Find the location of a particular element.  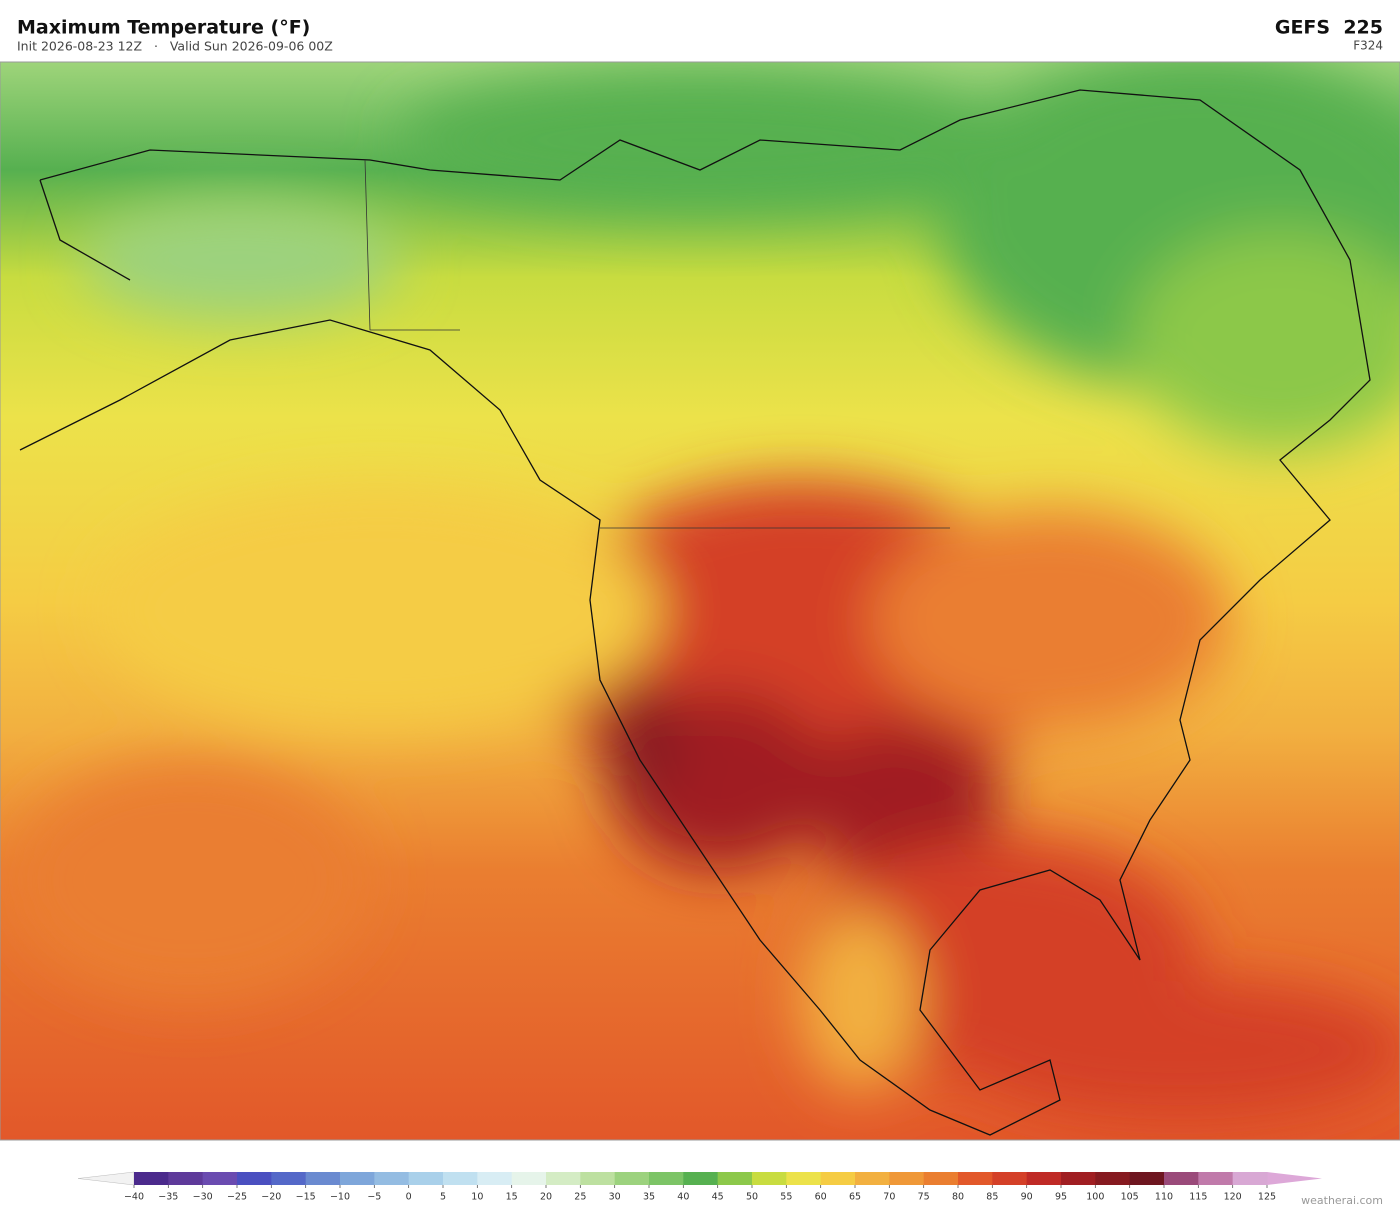

colorbar-tick-label: 35 is located at coordinates (649, 1197).